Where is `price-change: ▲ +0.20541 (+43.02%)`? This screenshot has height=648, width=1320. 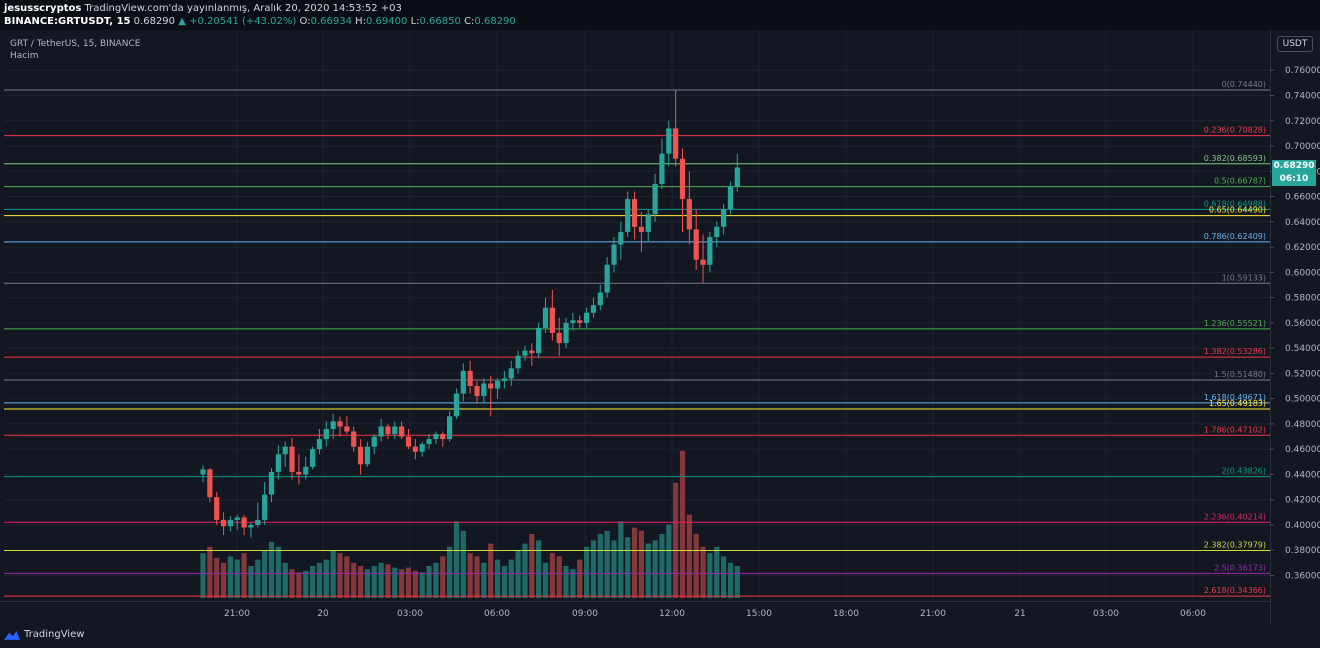 price-change: ▲ +0.20541 (+43.02%) is located at coordinates (237, 21).